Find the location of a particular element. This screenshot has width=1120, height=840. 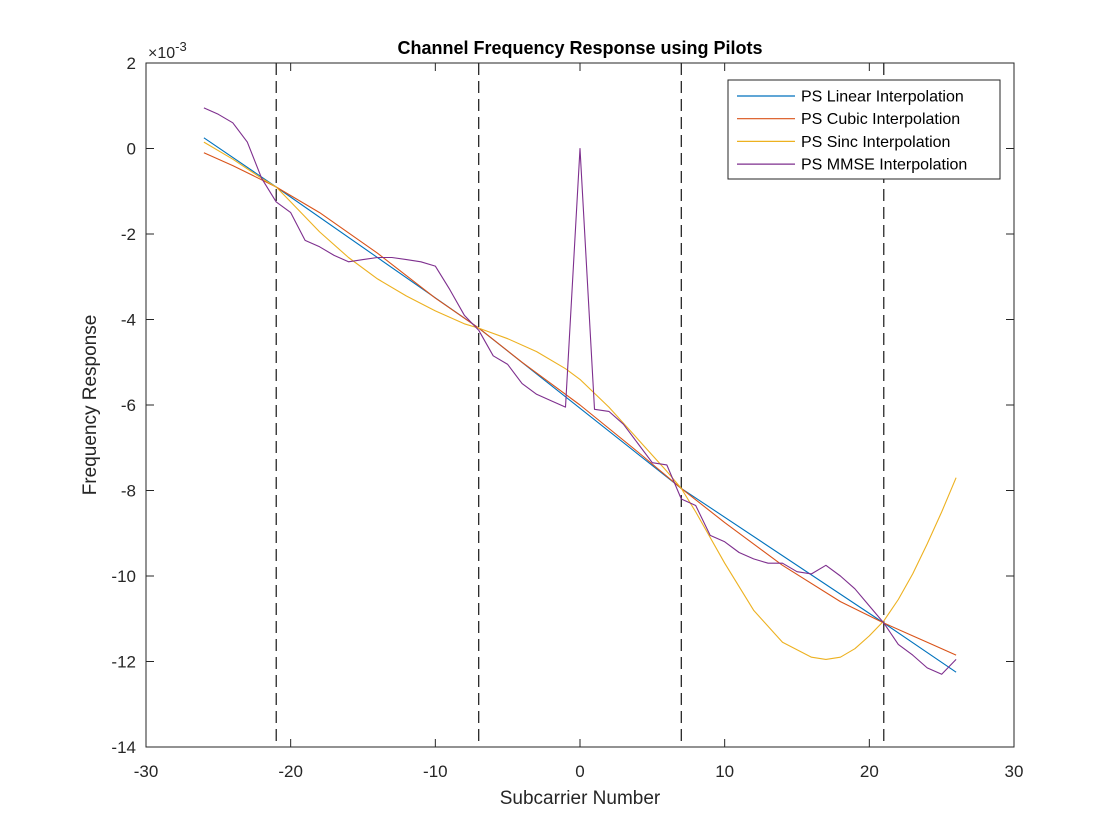

y-tick-label: -12 is located at coordinates (123, 662).